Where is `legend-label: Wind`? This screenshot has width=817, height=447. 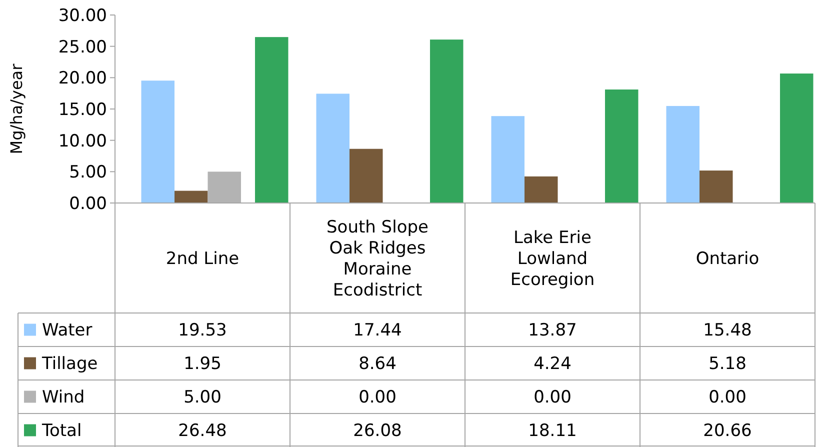
legend-label: Wind is located at coordinates (63, 398).